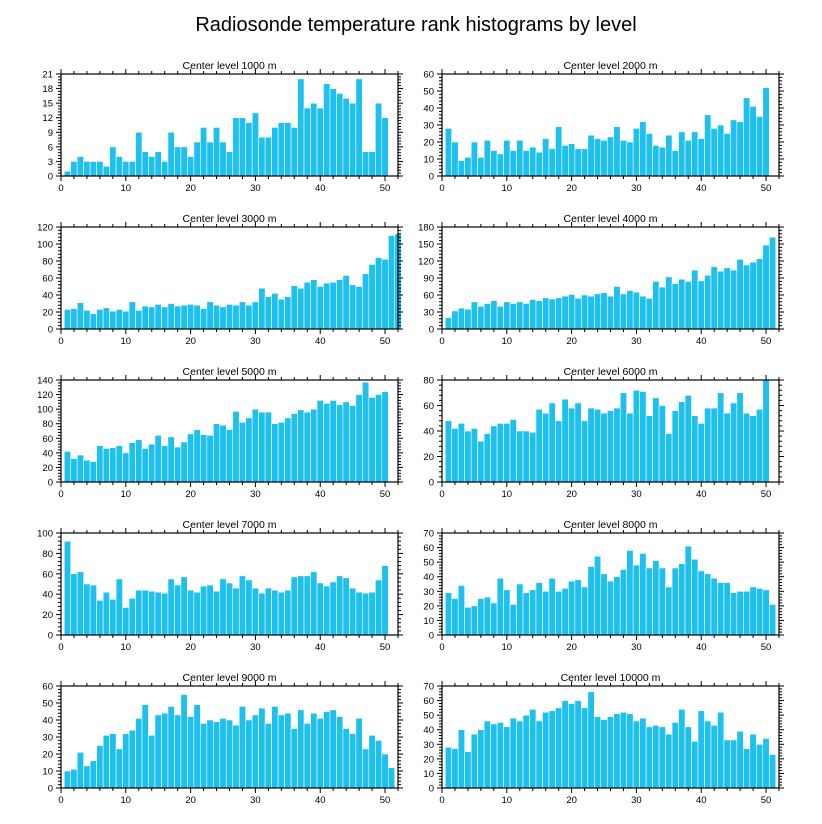 Image resolution: width=822 pixels, height=824 pixels. What do you see at coordinates (611, 66) in the screenshot?
I see `panel-title: Center level 2000 m` at bounding box center [611, 66].